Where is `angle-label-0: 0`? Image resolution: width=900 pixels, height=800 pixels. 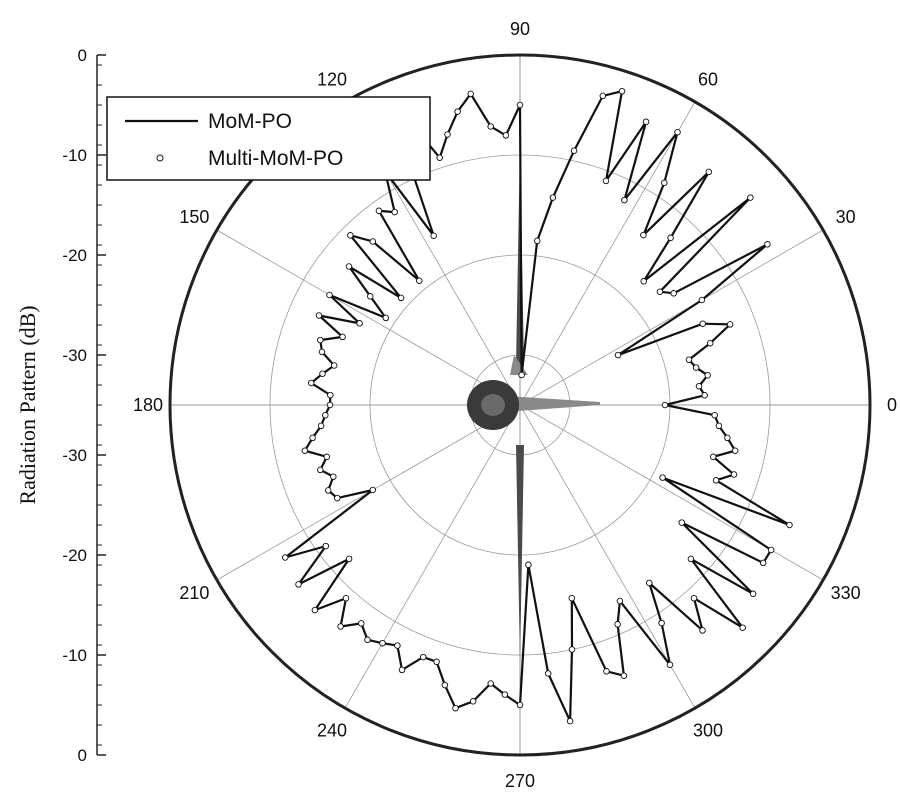 angle-label-0: 0 is located at coordinates (892, 405).